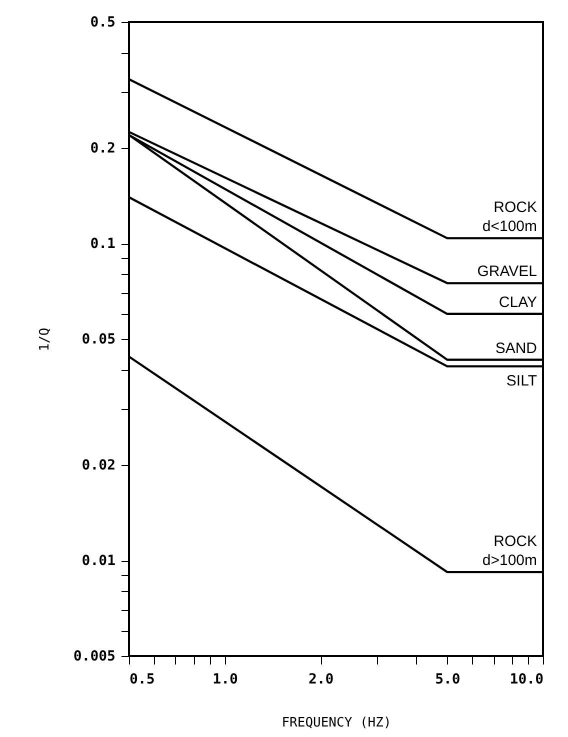 This screenshot has width=568, height=737. Describe the element at coordinates (142, 680) in the screenshot. I see `x-tick-label: 0.5` at that location.